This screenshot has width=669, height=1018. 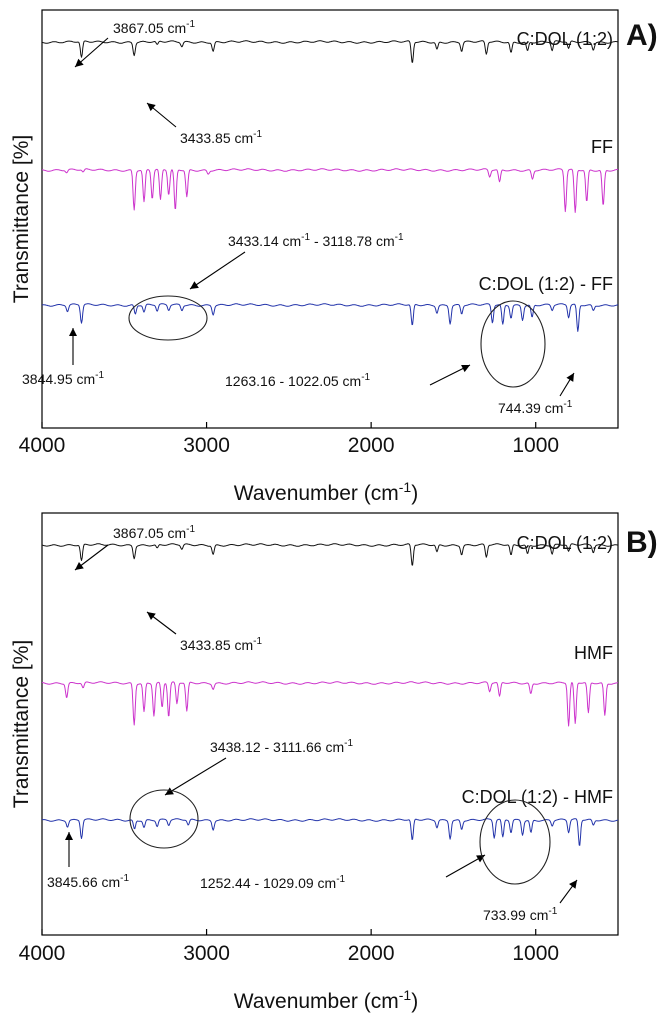 I want to click on annotation-label: 744.39 cm-1, so click(x=535, y=407).